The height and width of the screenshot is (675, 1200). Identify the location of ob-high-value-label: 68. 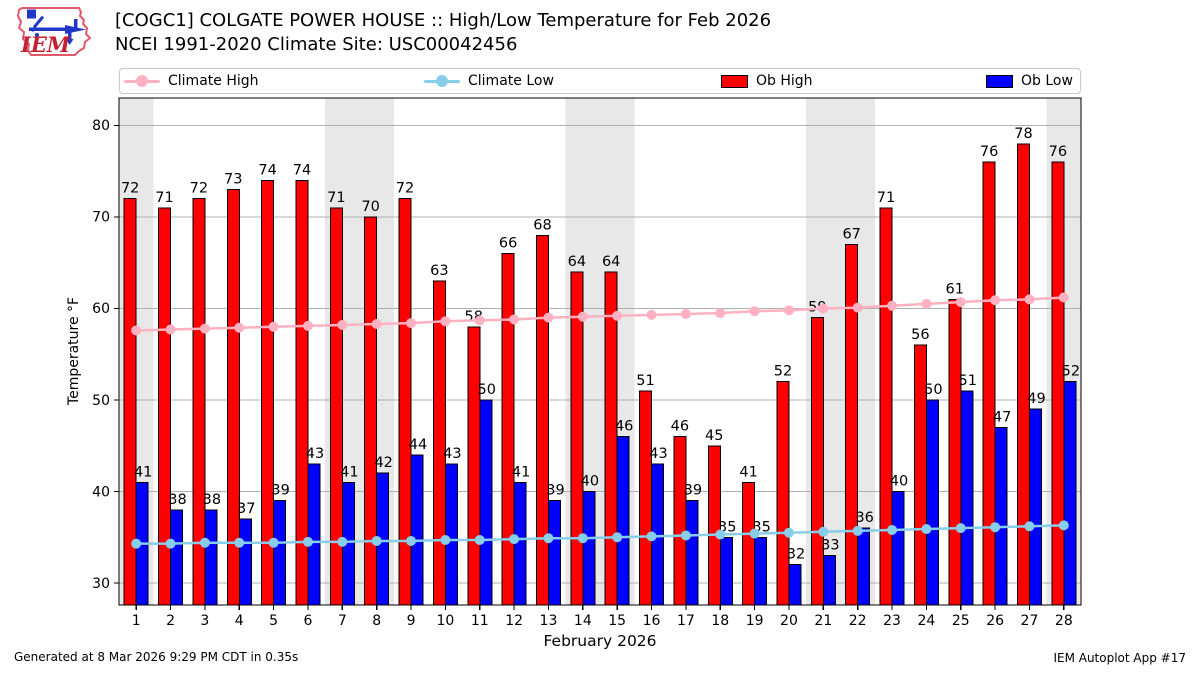
(542, 225).